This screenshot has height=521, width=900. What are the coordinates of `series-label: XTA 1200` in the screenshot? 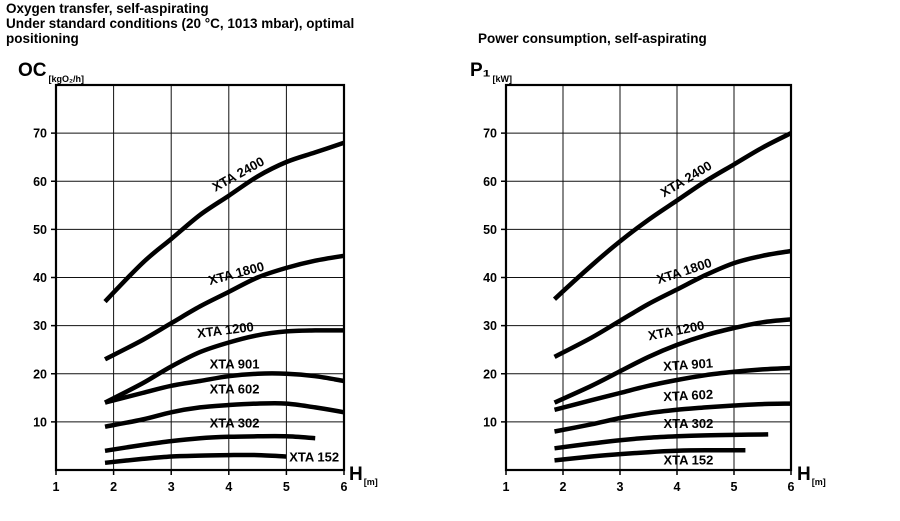 It's located at (225, 330).